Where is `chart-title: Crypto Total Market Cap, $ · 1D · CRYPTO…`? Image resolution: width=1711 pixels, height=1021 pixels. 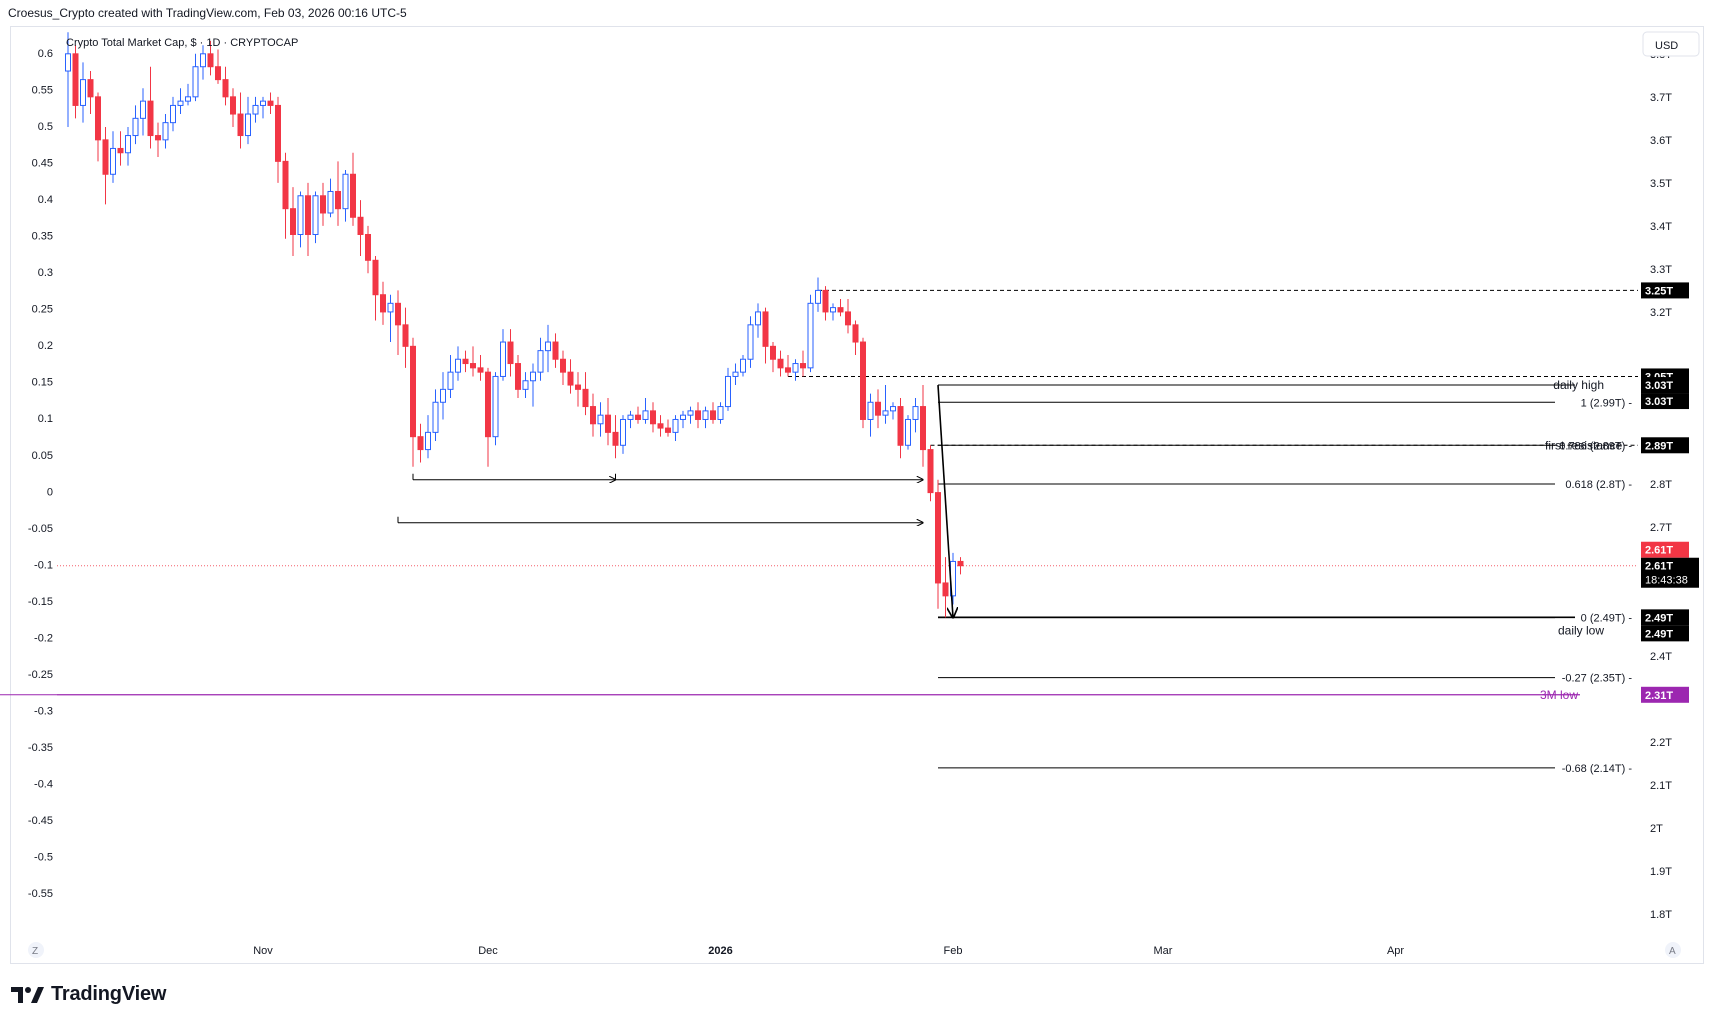 chart-title: Crypto Total Market Cap, $ · 1D · CRYPTO… is located at coordinates (182, 43).